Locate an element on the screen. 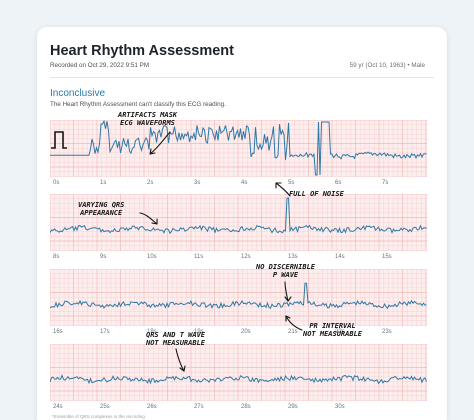 Image resolution: width=474 pixels, height=420 pixels. annotation-p-wave: NO DISCERNIBLE P WAVE is located at coordinates (286, 271).